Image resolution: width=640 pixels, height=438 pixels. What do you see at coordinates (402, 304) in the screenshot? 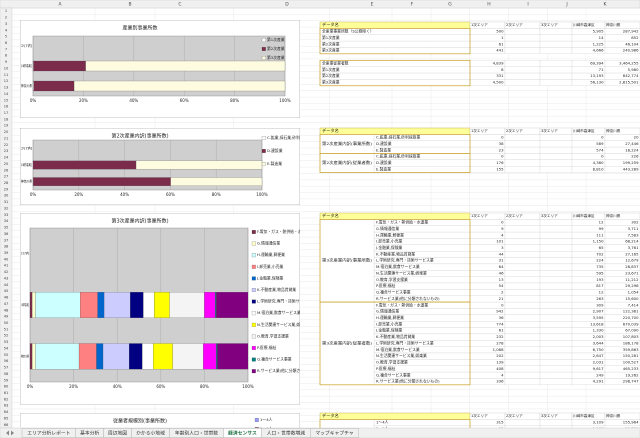
I see `row-label: F.電気・ガス・熱供給・水道業` at bounding box center [402, 304].